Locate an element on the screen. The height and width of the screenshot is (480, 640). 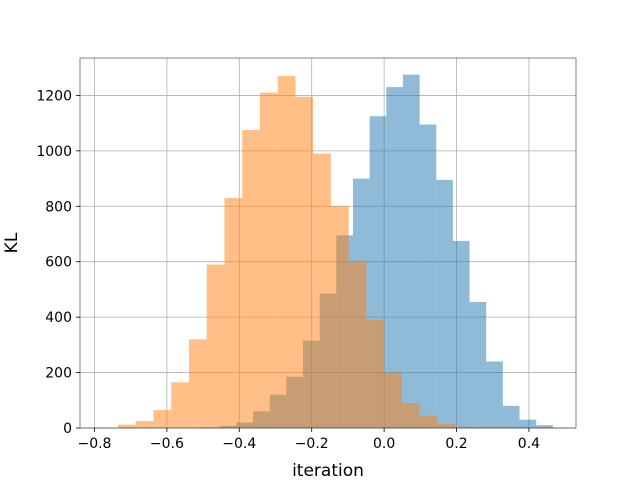
x-tick-label: −0.8 is located at coordinates (94, 444).